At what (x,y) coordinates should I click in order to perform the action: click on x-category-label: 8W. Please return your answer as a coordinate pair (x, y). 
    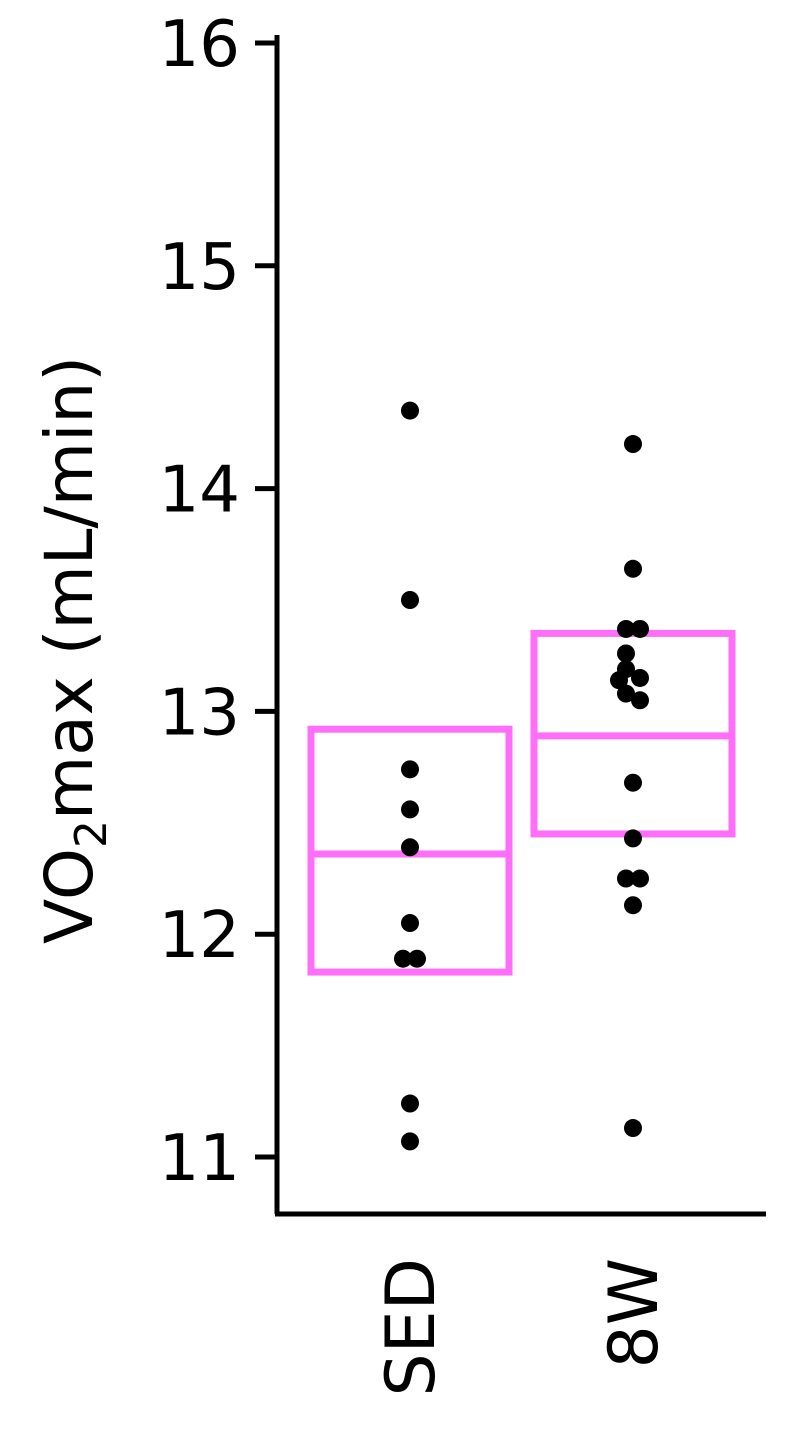
    Looking at the image, I should click on (634, 1313).